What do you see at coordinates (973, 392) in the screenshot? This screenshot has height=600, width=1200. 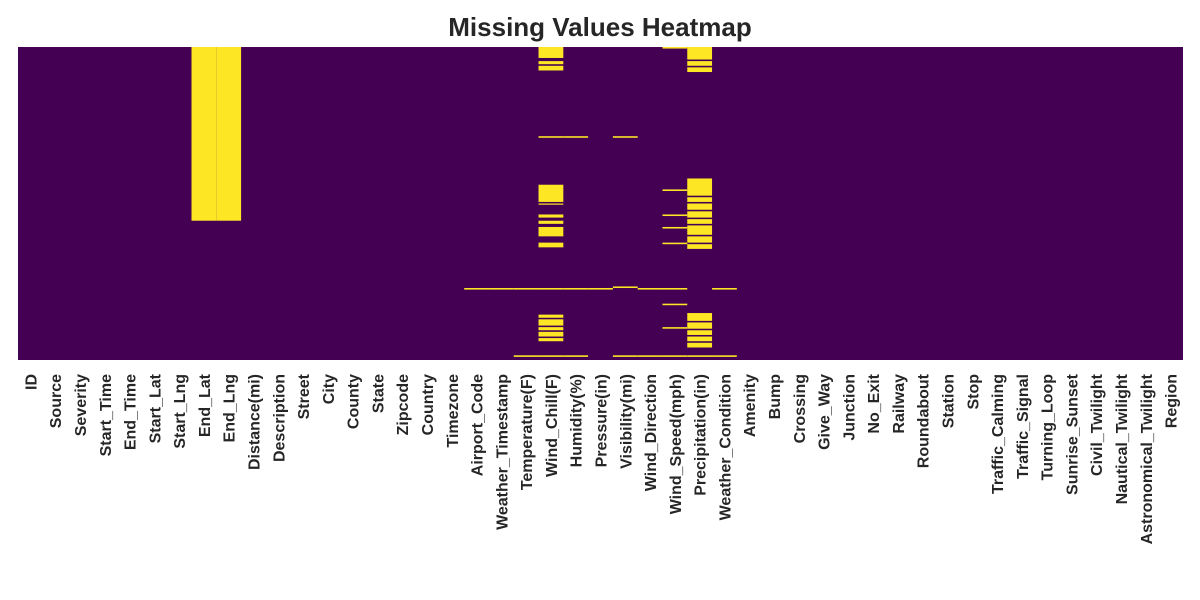 I see `x-tick-label: Stop` at bounding box center [973, 392].